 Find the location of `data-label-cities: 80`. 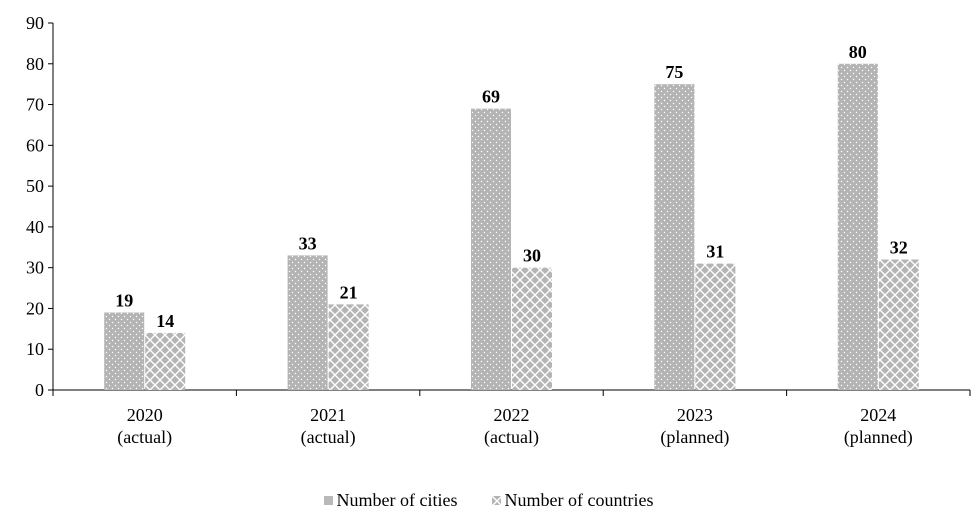

data-label-cities: 80 is located at coordinates (858, 52).